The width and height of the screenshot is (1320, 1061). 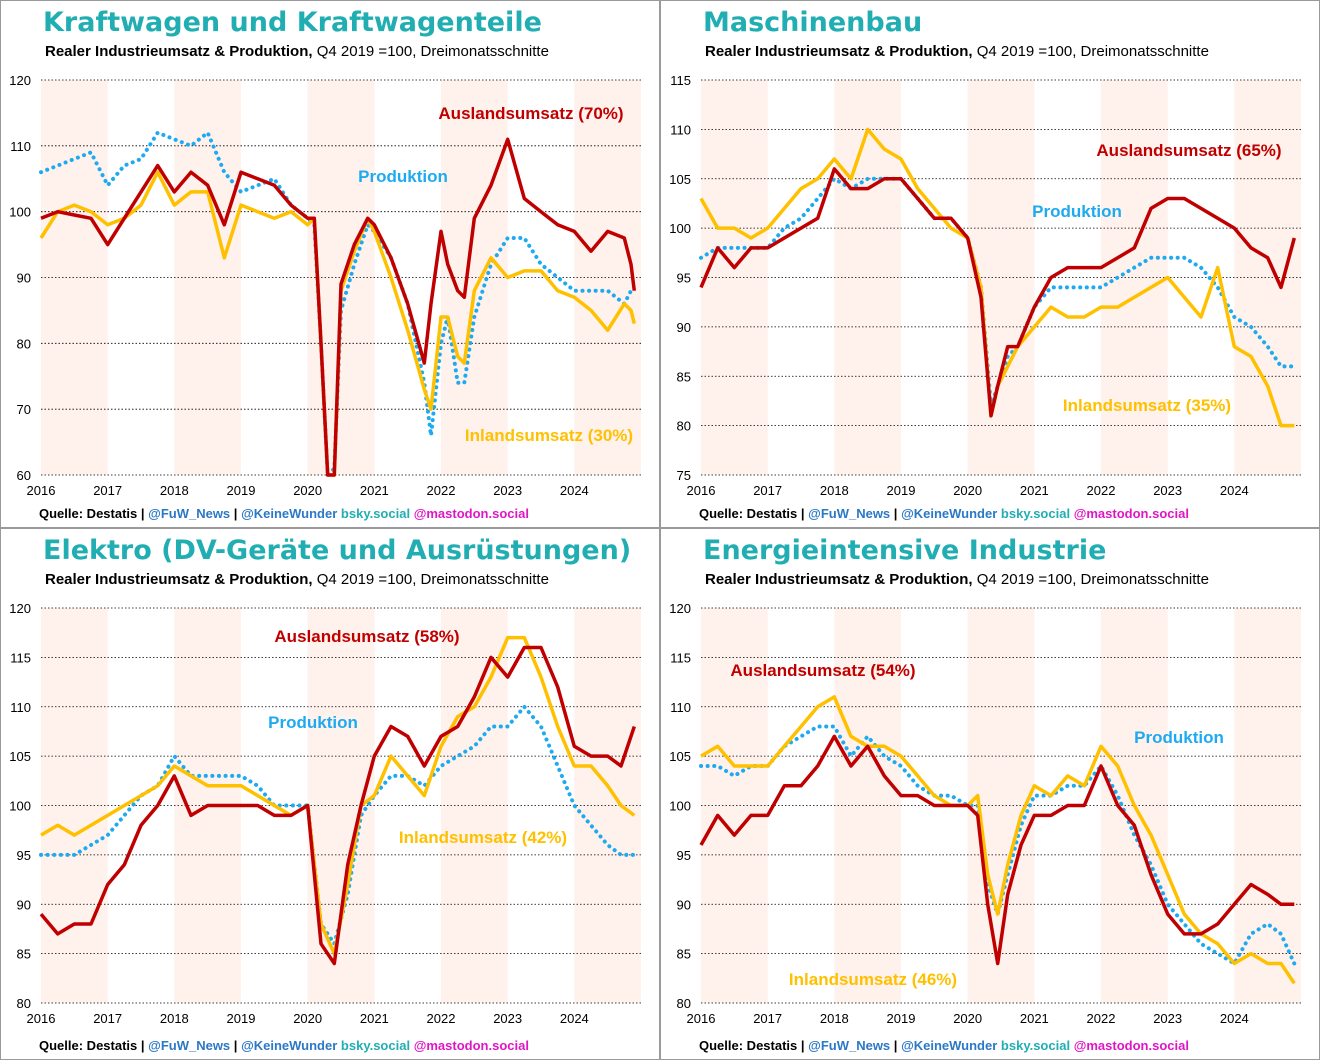 What do you see at coordinates (337, 550) in the screenshot?
I see `chart-title: Elektro (DV-Geräte und Ausrüstungen)` at bounding box center [337, 550].